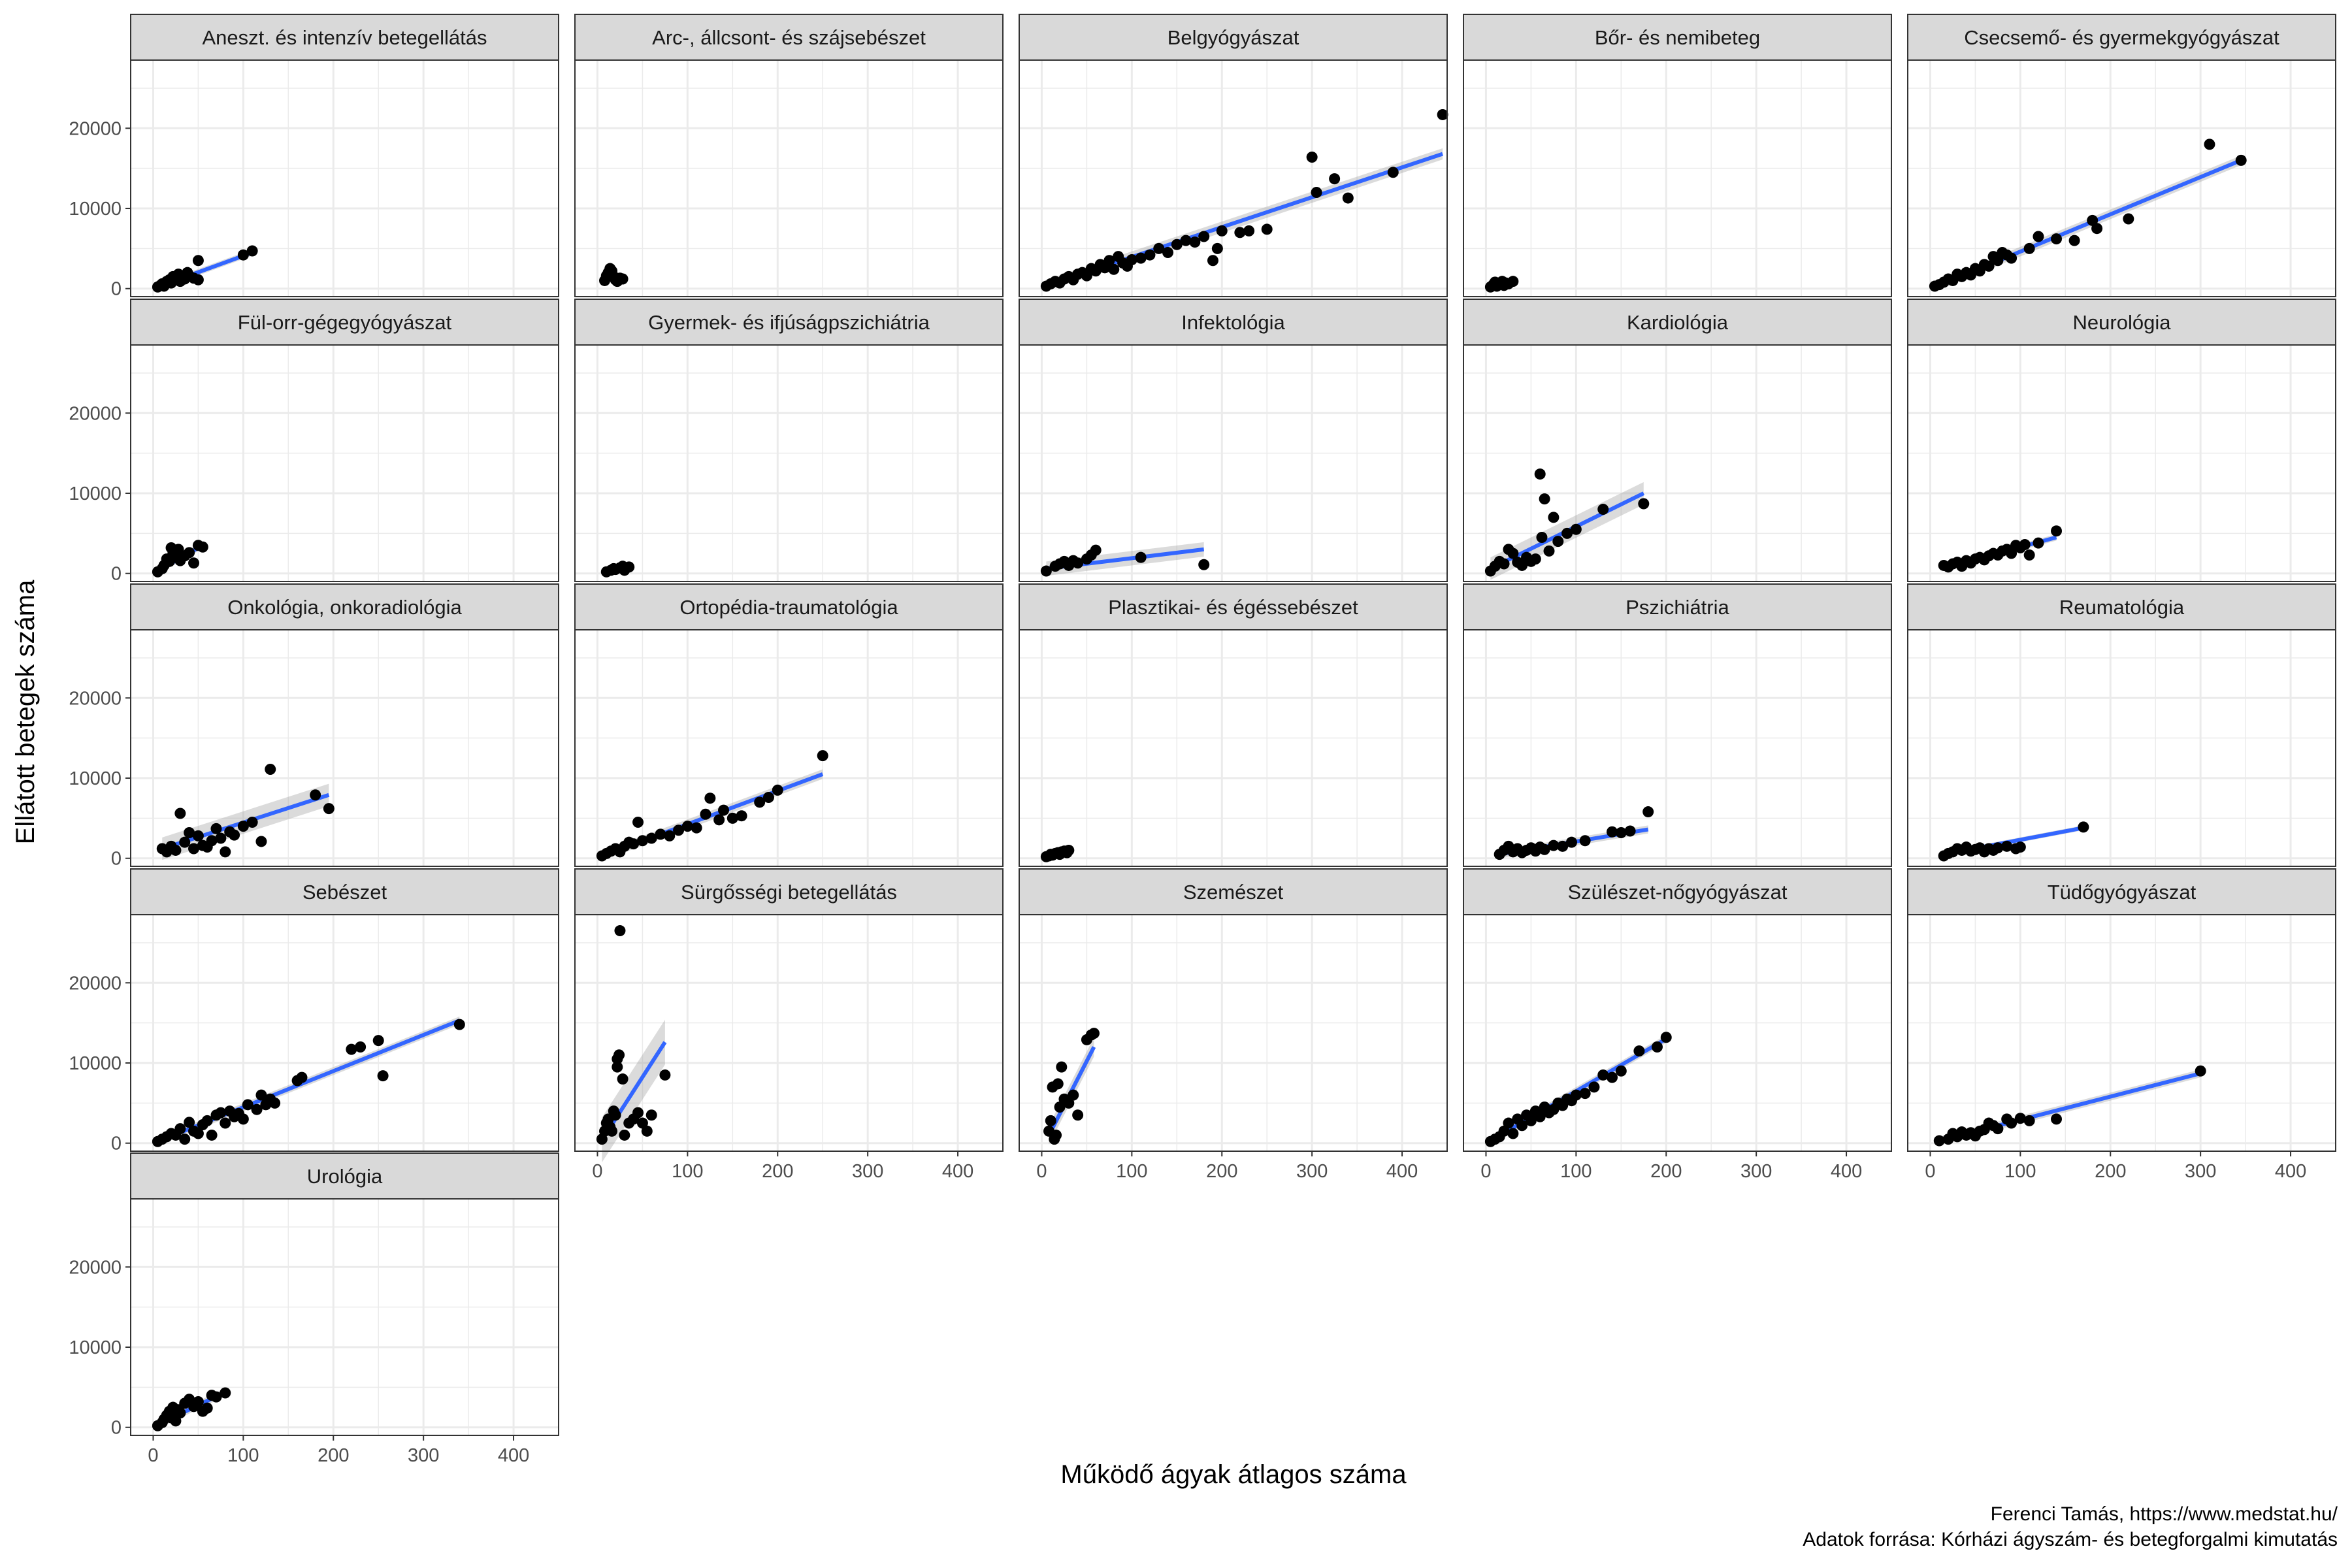  What do you see at coordinates (1677, 155) in the screenshot?
I see `facet-panel: Bőr- és nemibeteg` at bounding box center [1677, 155].